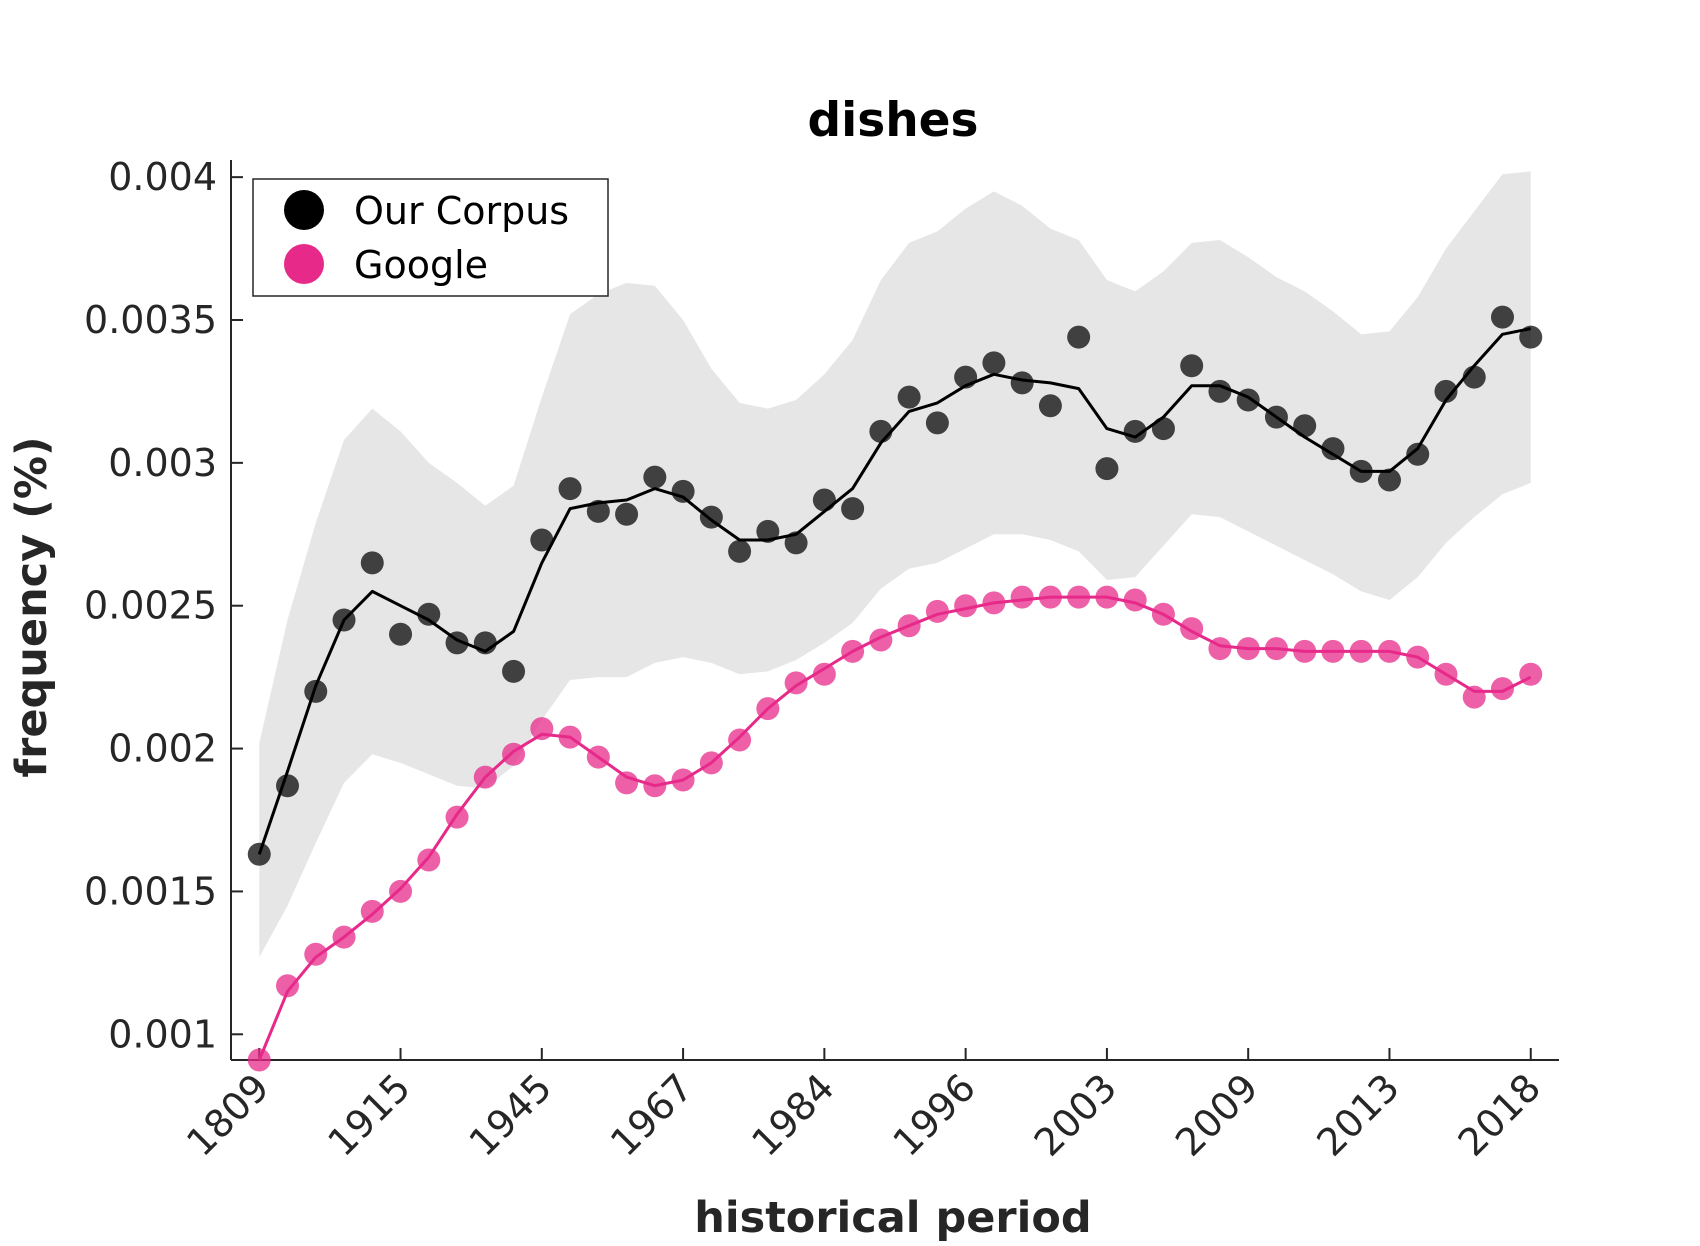 This screenshot has height=1246, width=1700. I want to click on y-tick-label: 0.0035, so click(150, 320).